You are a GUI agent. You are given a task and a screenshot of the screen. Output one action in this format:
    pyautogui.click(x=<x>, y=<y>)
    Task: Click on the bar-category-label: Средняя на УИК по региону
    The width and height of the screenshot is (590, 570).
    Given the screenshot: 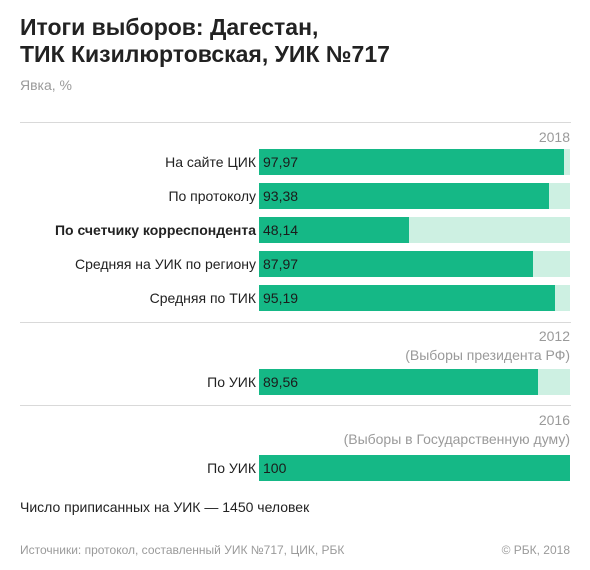 What is the action you would take?
    pyautogui.click(x=165, y=264)
    